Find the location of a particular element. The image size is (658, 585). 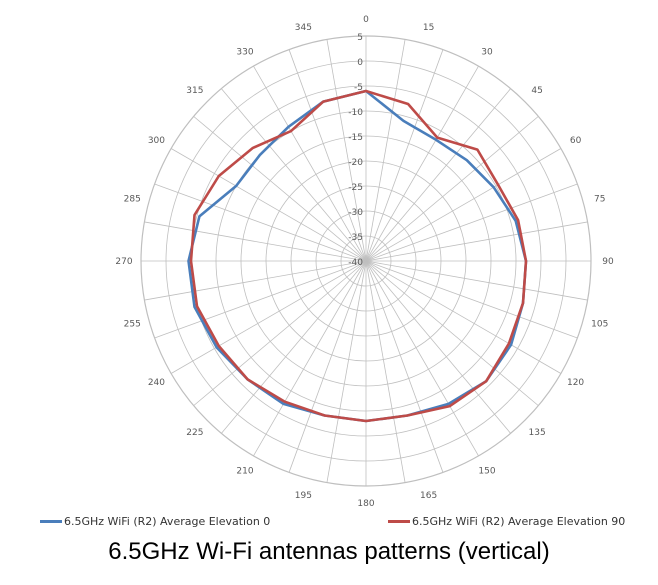

angle-tick-label: 270 is located at coordinates (123, 262).